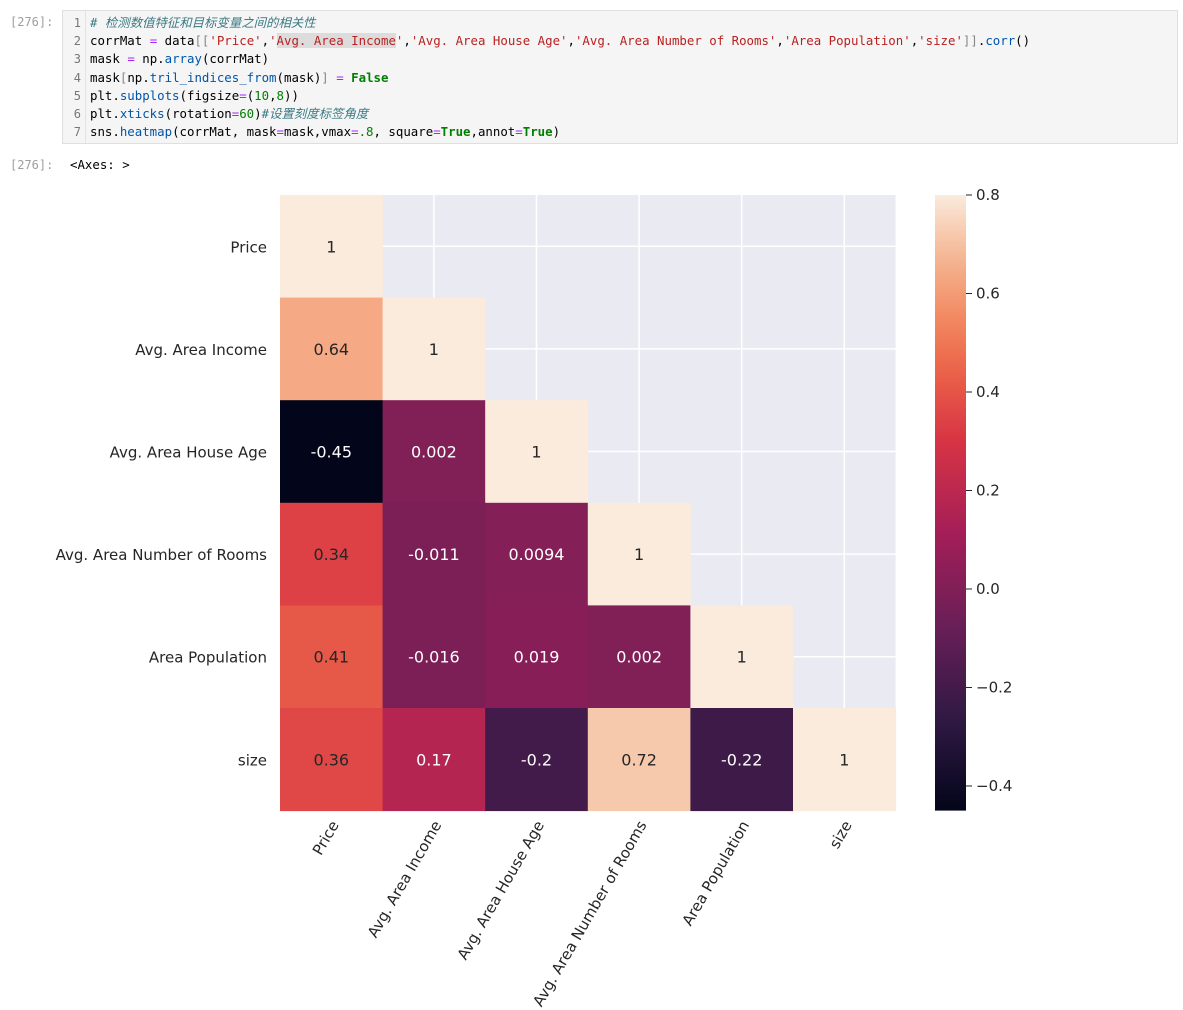 The width and height of the screenshot is (1183, 1010). Describe the element at coordinates (198, 113) in the screenshot. I see `code-token: (rotation` at that location.